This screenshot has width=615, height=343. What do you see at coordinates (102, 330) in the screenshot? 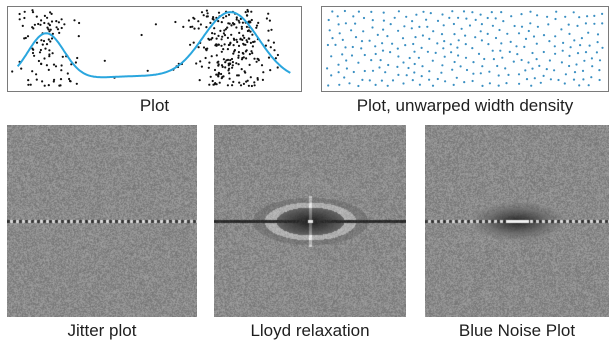
I see `jitter-caption: Jitter plot` at bounding box center [102, 330].